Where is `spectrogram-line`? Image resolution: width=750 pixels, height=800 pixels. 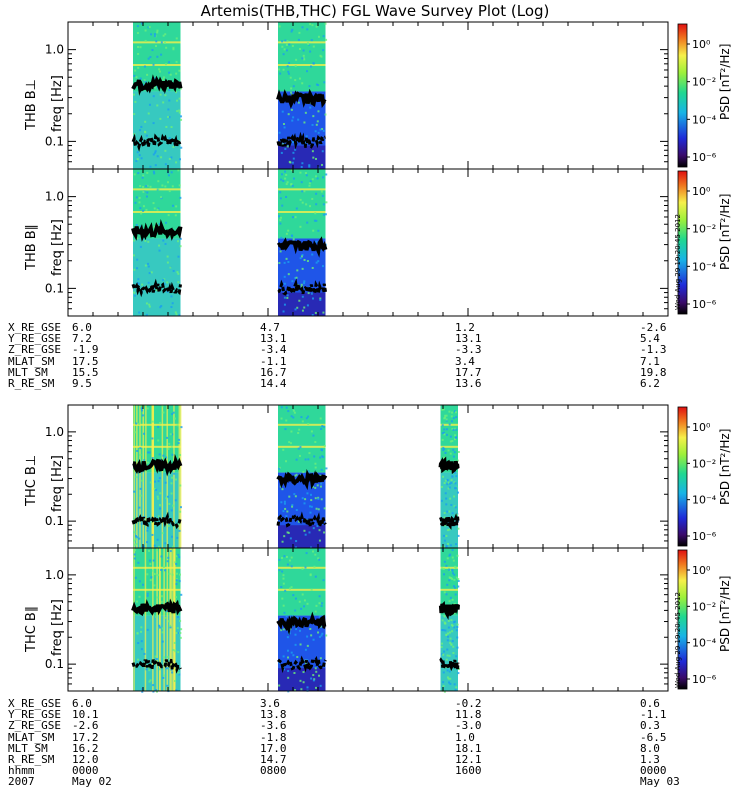
spectrogram-line is located at coordinates (302, 211).